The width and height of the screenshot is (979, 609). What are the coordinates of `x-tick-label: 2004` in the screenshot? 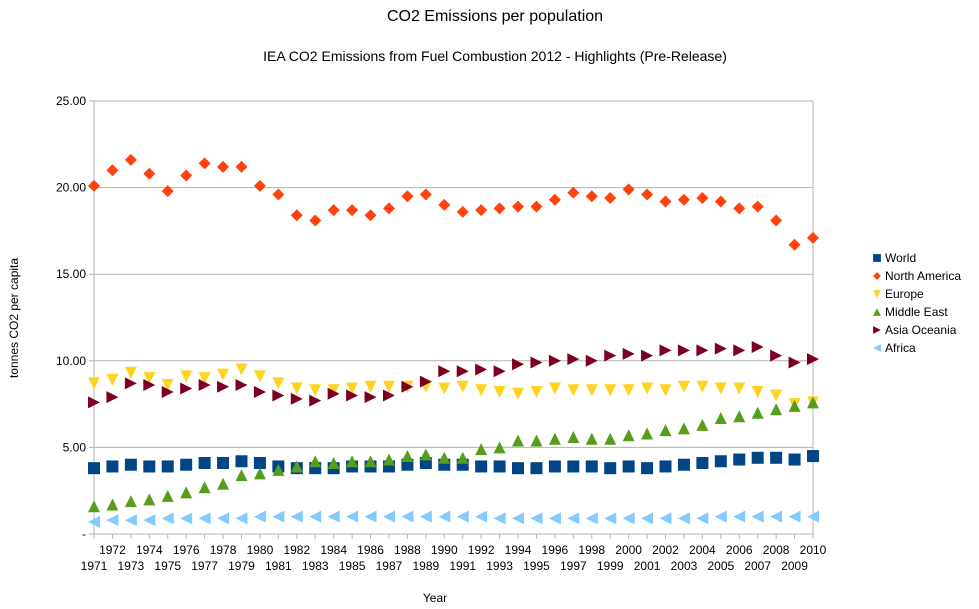 It's located at (702, 550).